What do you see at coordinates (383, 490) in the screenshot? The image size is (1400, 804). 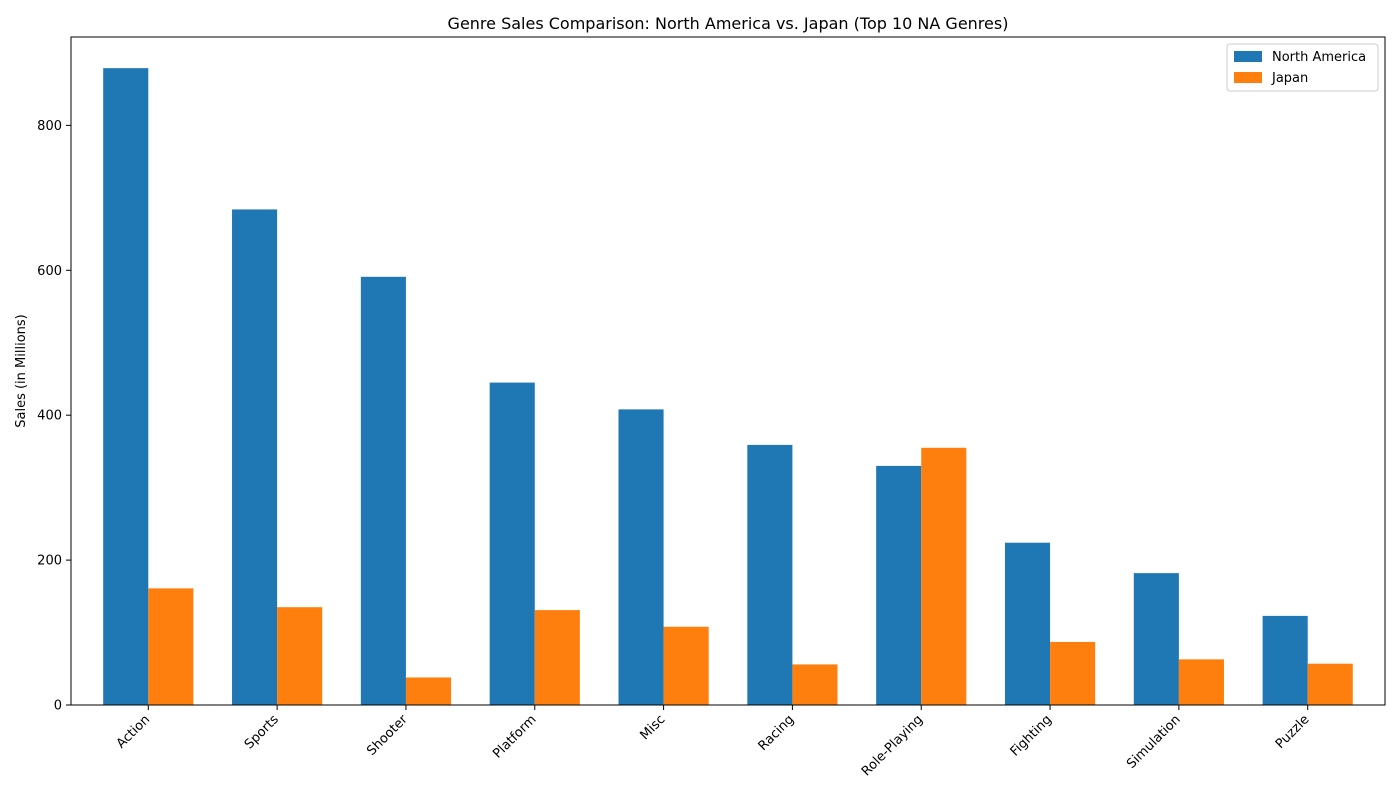 I see `bar-north-america-shooter` at bounding box center [383, 490].